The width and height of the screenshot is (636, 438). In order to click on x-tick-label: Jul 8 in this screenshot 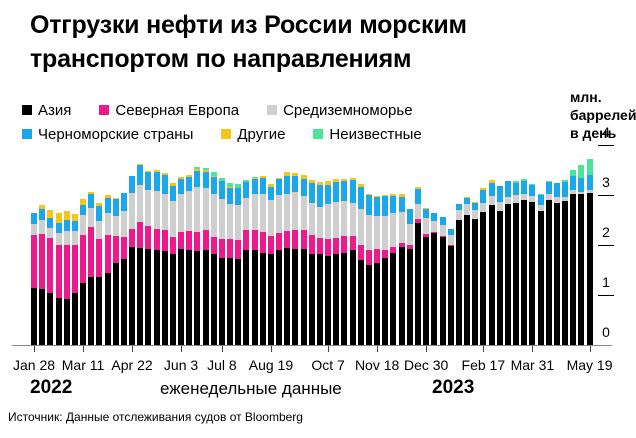, I will do `click(222, 365)`.